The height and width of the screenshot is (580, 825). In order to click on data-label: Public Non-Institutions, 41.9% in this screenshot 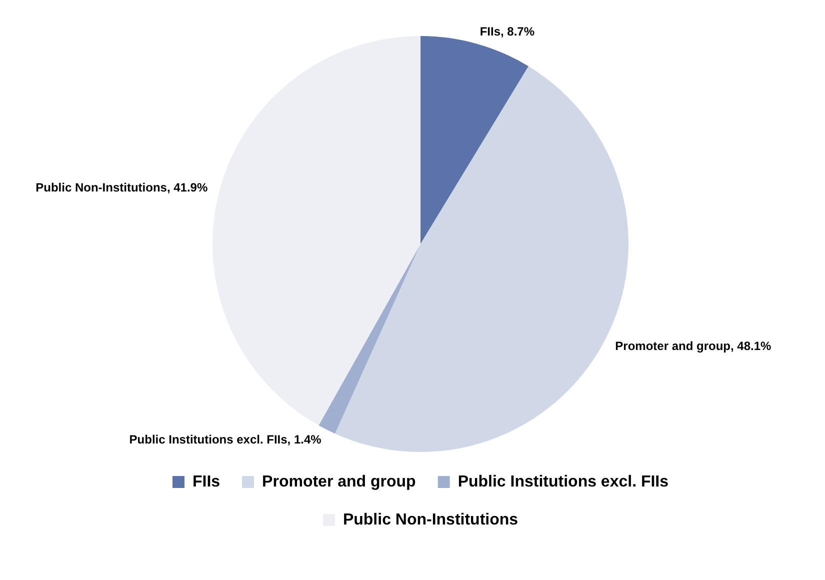, I will do `click(122, 187)`.